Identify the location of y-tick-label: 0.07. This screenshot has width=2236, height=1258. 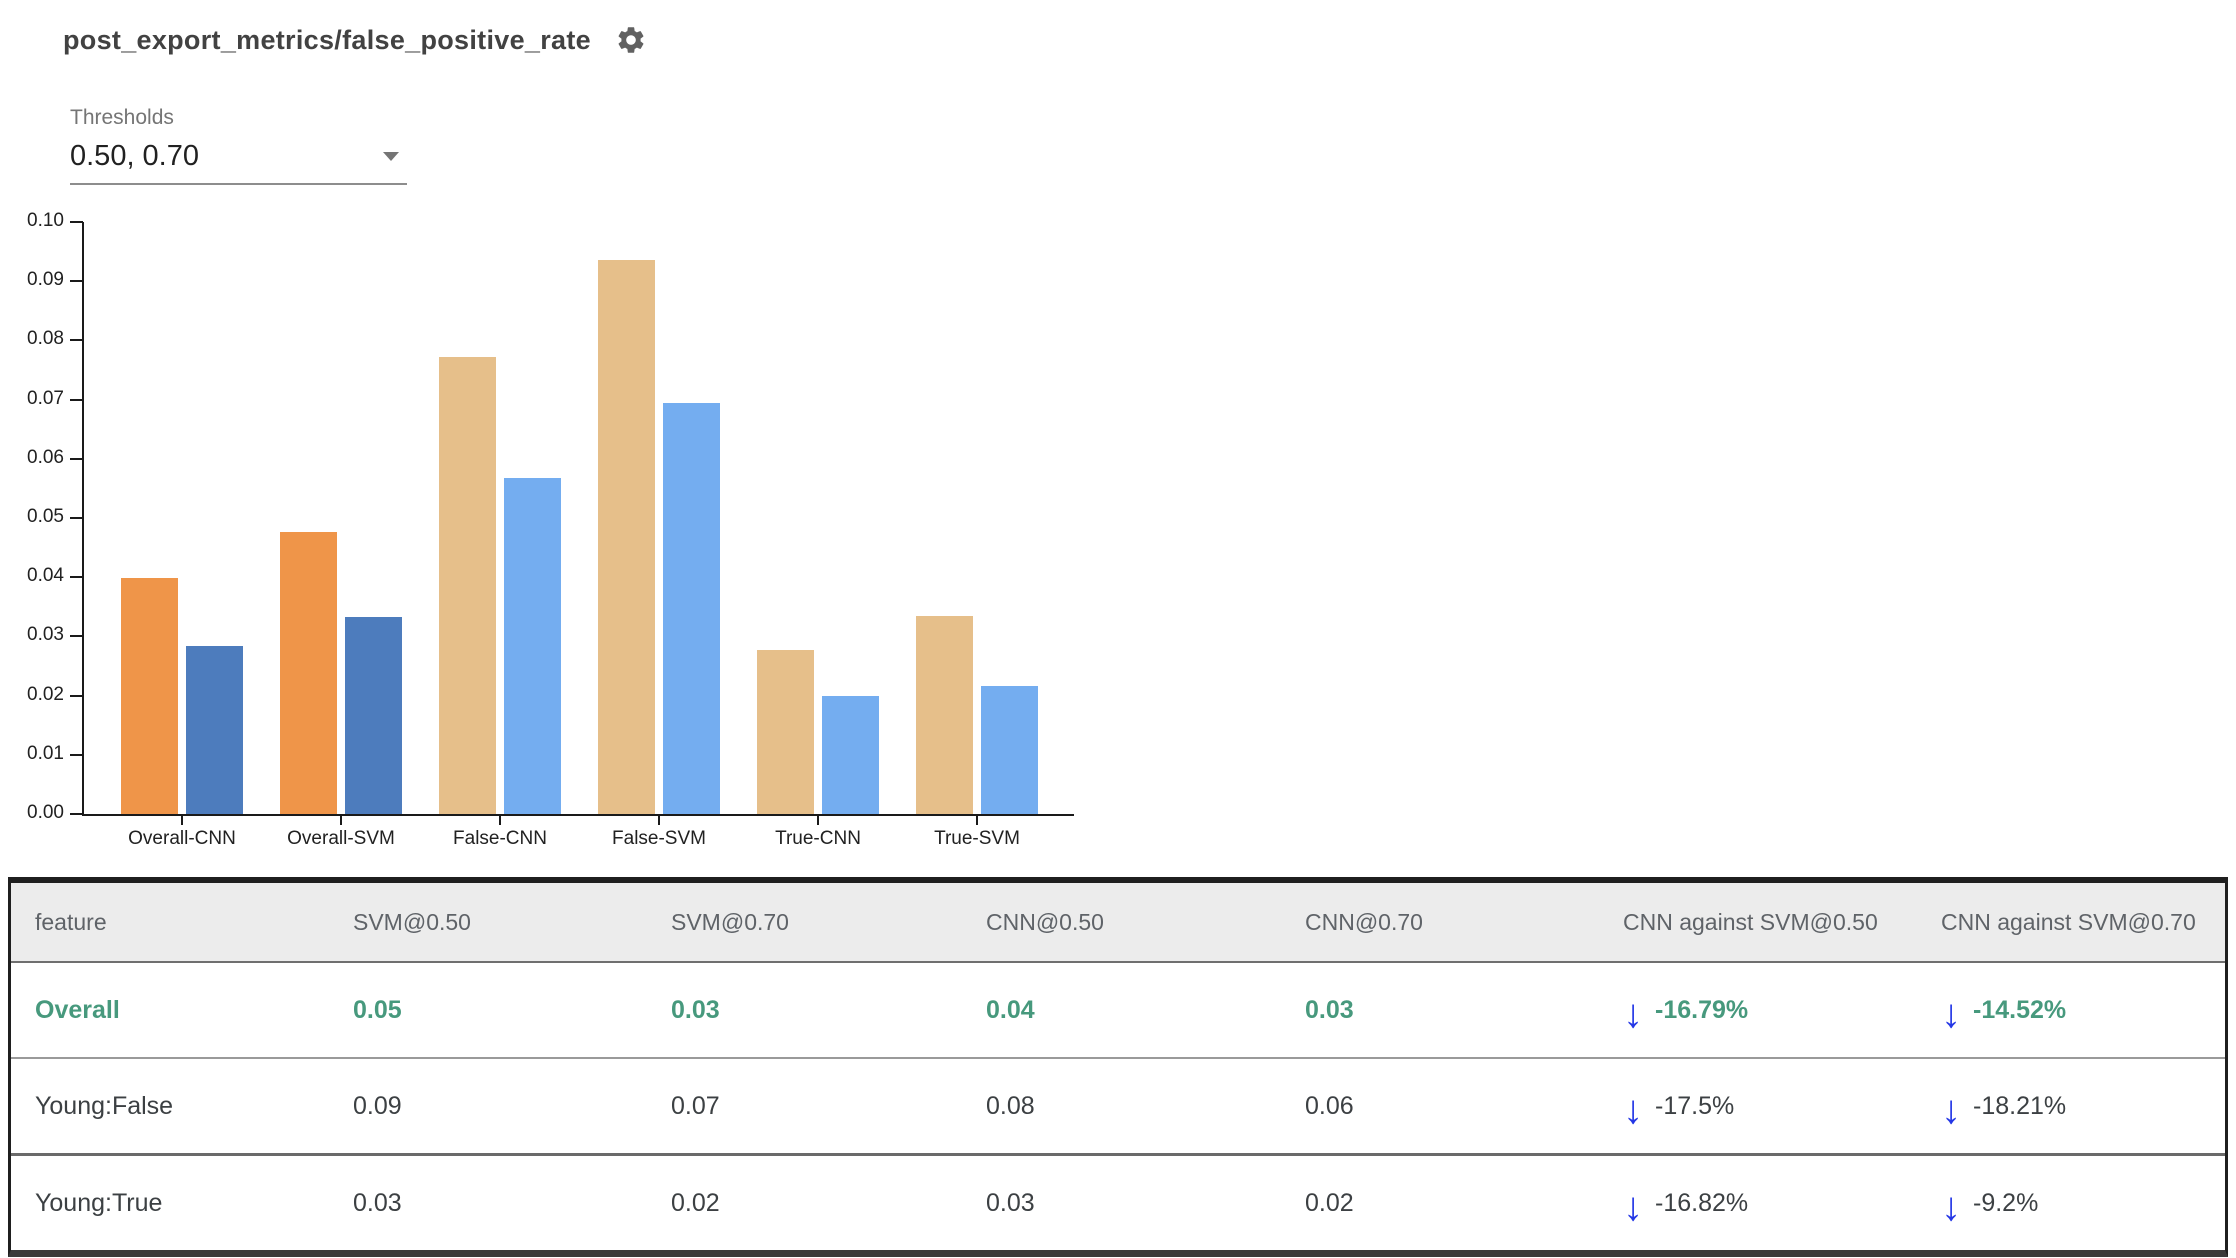
(45, 398).